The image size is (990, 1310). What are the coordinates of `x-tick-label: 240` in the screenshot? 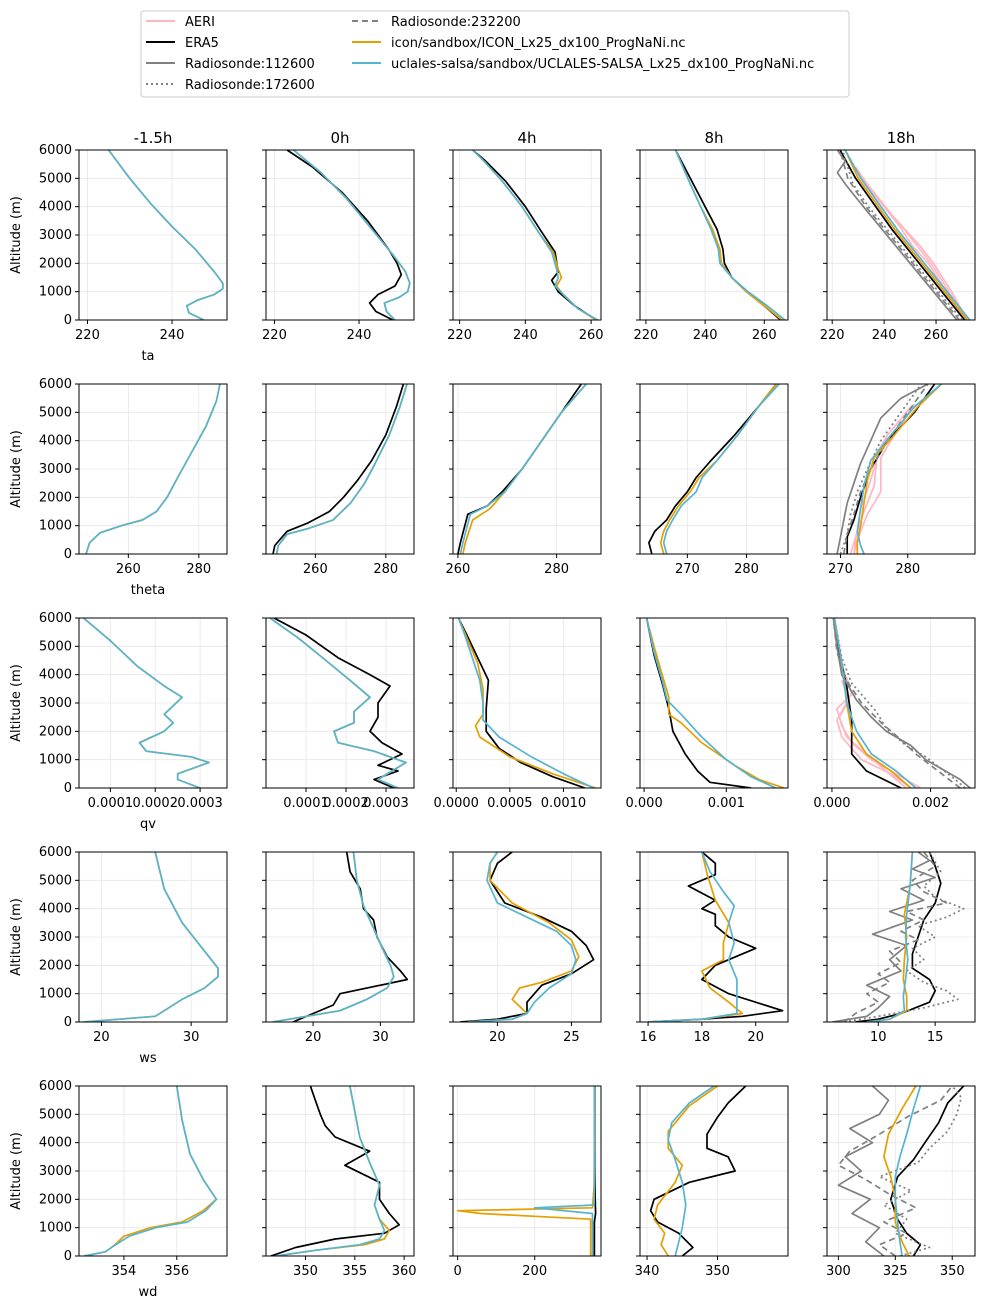 It's located at (884, 335).